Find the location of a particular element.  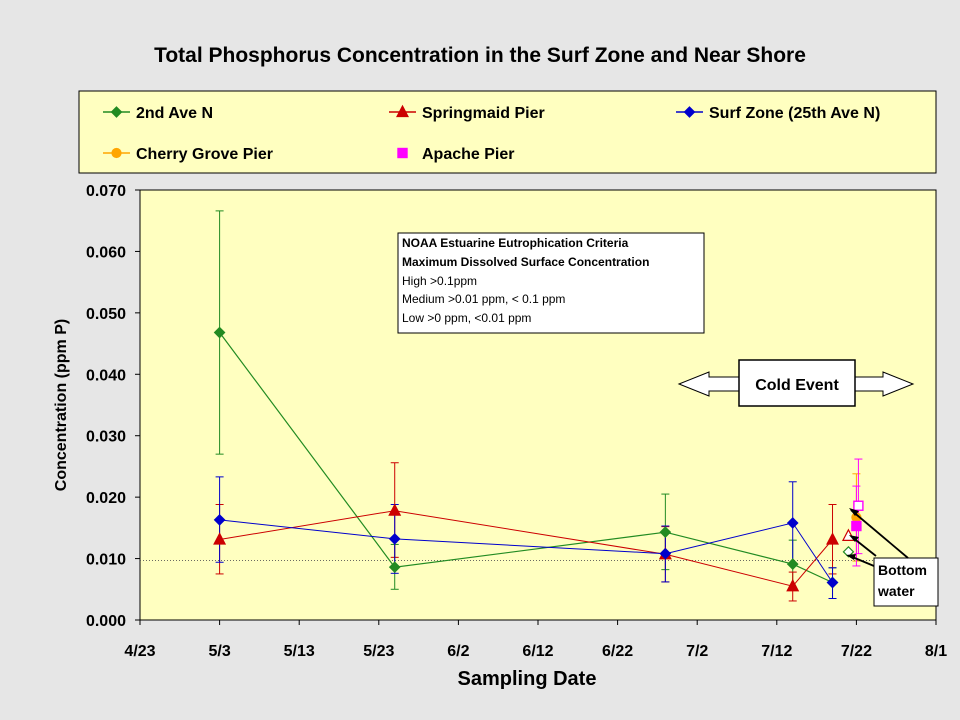

y-tick-label: 0.030 is located at coordinates (106, 437).